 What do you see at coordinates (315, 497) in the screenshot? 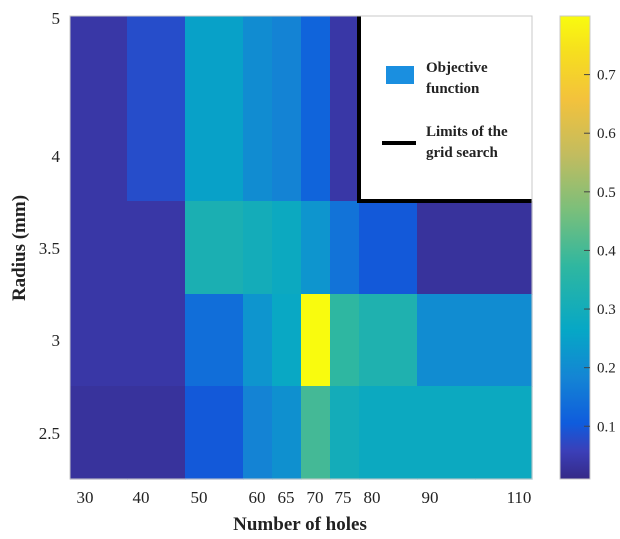
I see `x-tick-label: 70` at bounding box center [315, 497].